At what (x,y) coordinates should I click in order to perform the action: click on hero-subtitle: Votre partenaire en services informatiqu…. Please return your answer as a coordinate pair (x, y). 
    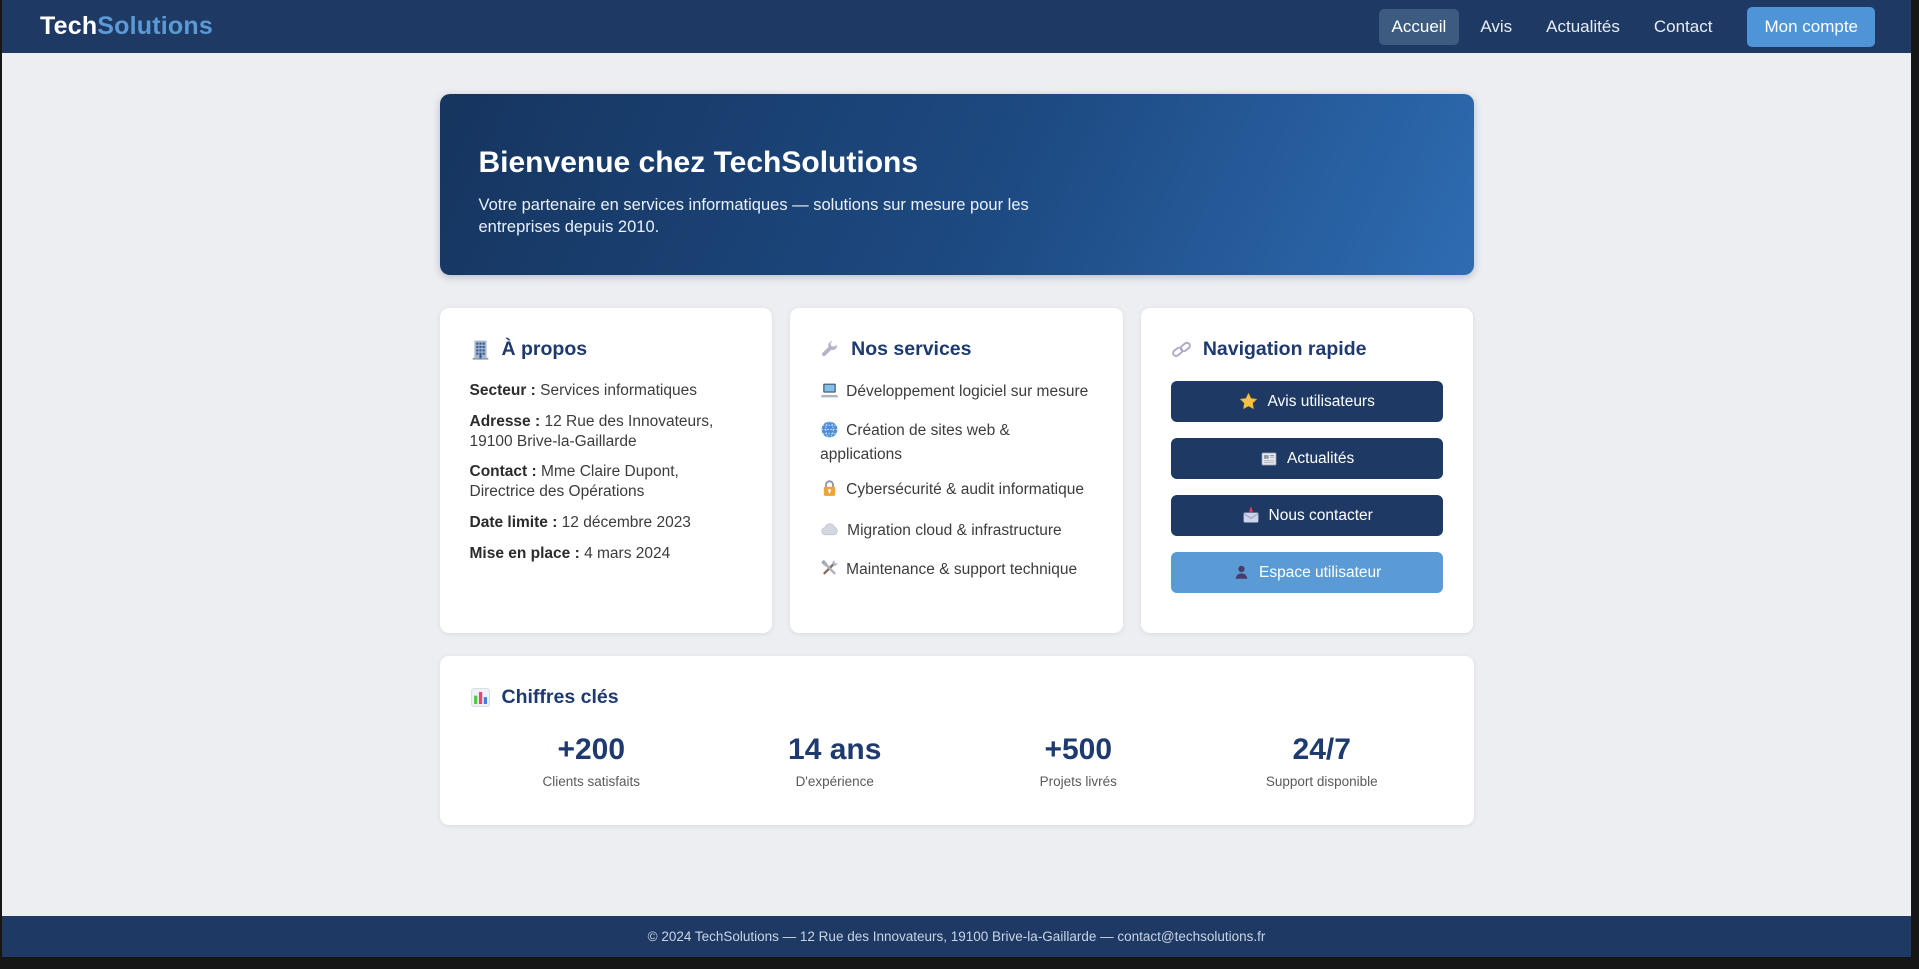
    Looking at the image, I should click on (753, 216).